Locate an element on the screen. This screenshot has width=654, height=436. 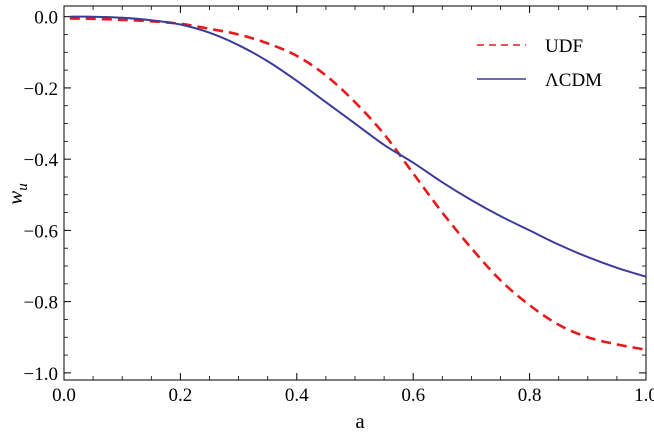
legend: UDF ΛCDM is located at coordinates (539, 63).